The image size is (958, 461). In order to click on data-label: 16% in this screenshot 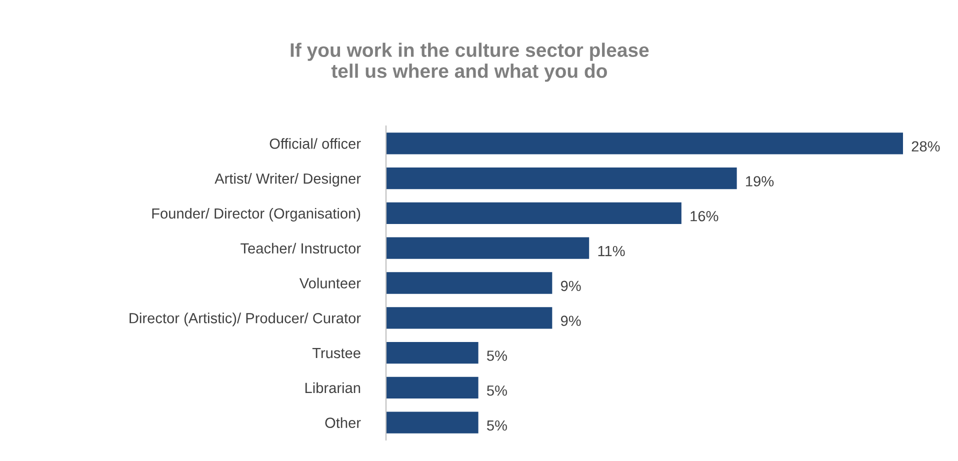, I will do `click(704, 216)`.